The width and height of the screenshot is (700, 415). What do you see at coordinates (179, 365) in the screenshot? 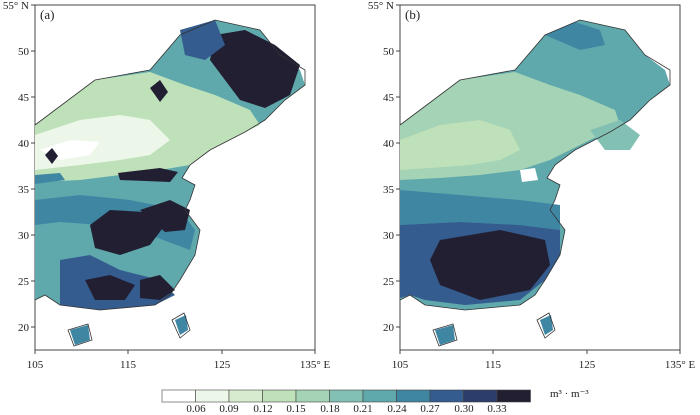
I see `panel-a-x-tick-labels: 105 115 125 135° E` at bounding box center [179, 365].